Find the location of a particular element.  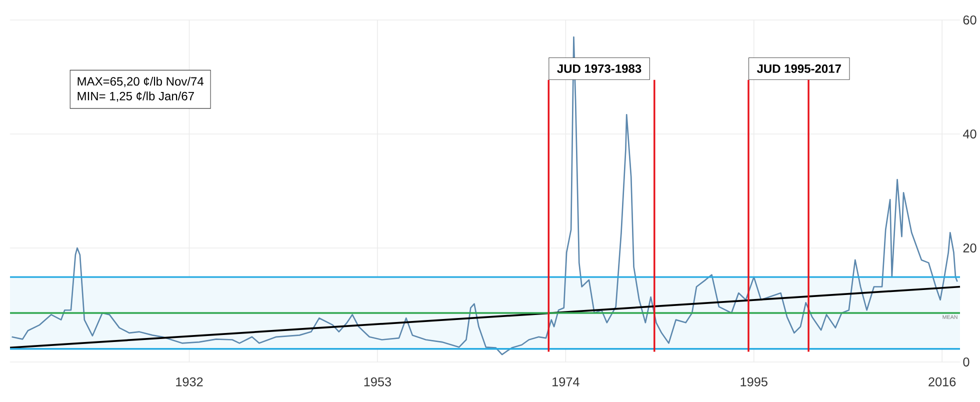

x-tick-label: 1974 is located at coordinates (566, 381).